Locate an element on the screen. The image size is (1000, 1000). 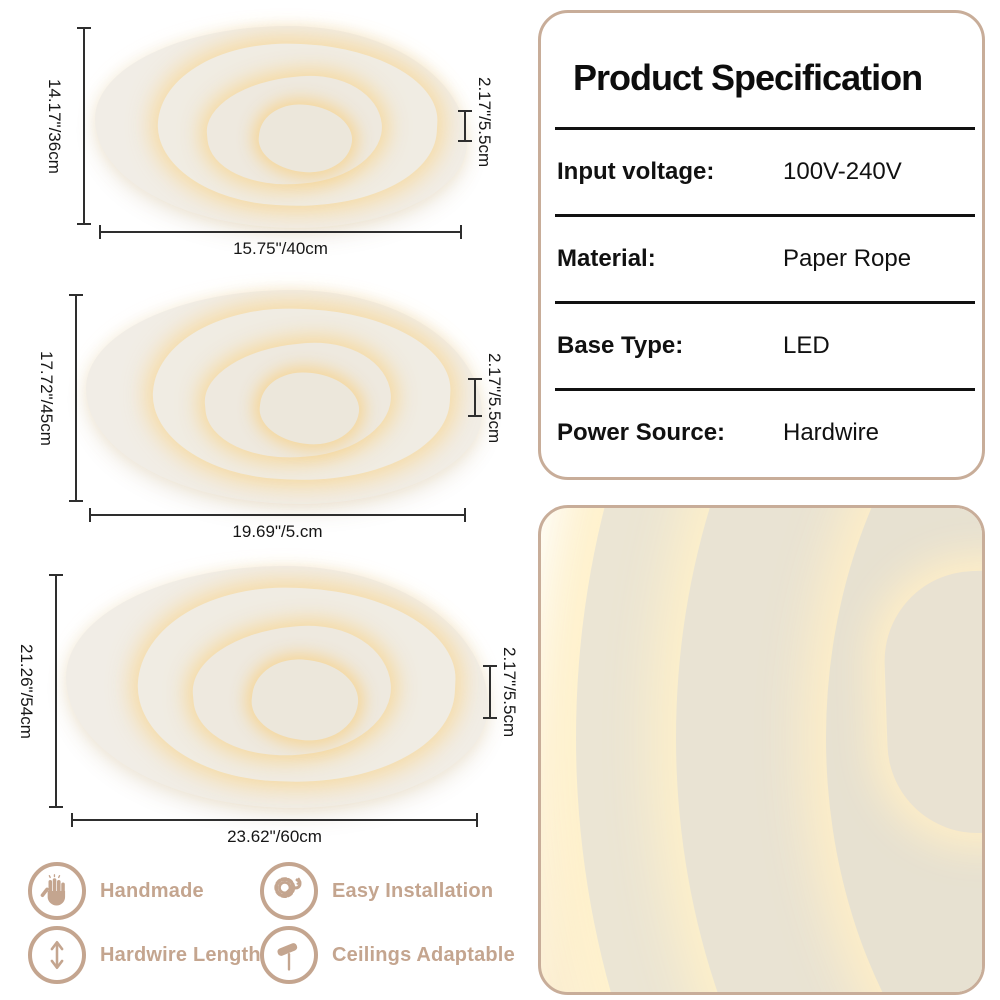
spec-label: Power Source: is located at coordinates (641, 432).